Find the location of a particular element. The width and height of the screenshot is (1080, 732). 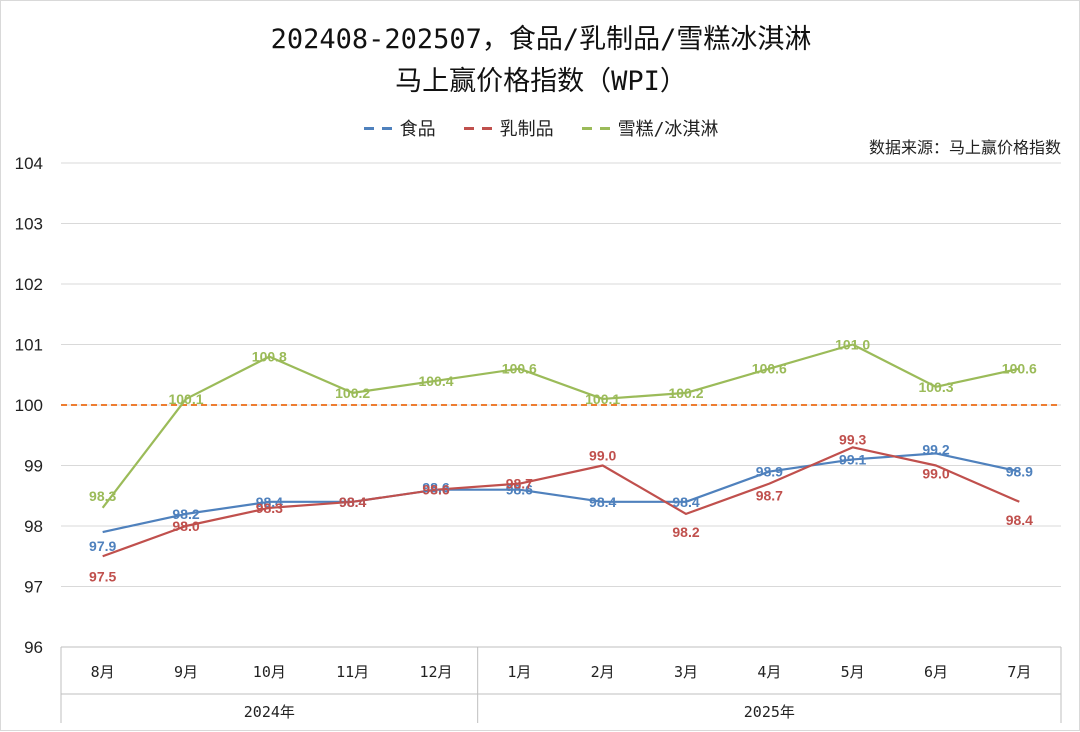

y-tick-label: 102 is located at coordinates (29, 284).